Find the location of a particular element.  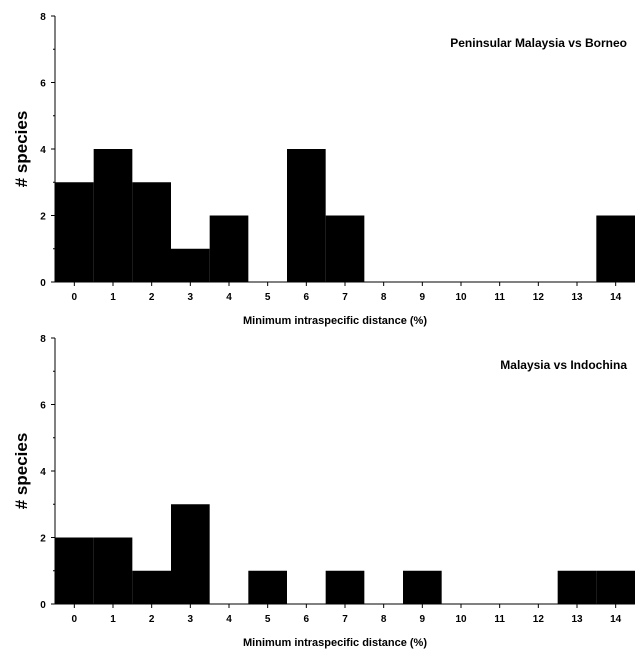

chart-title: Malaysia vs Indochina is located at coordinates (563, 365).